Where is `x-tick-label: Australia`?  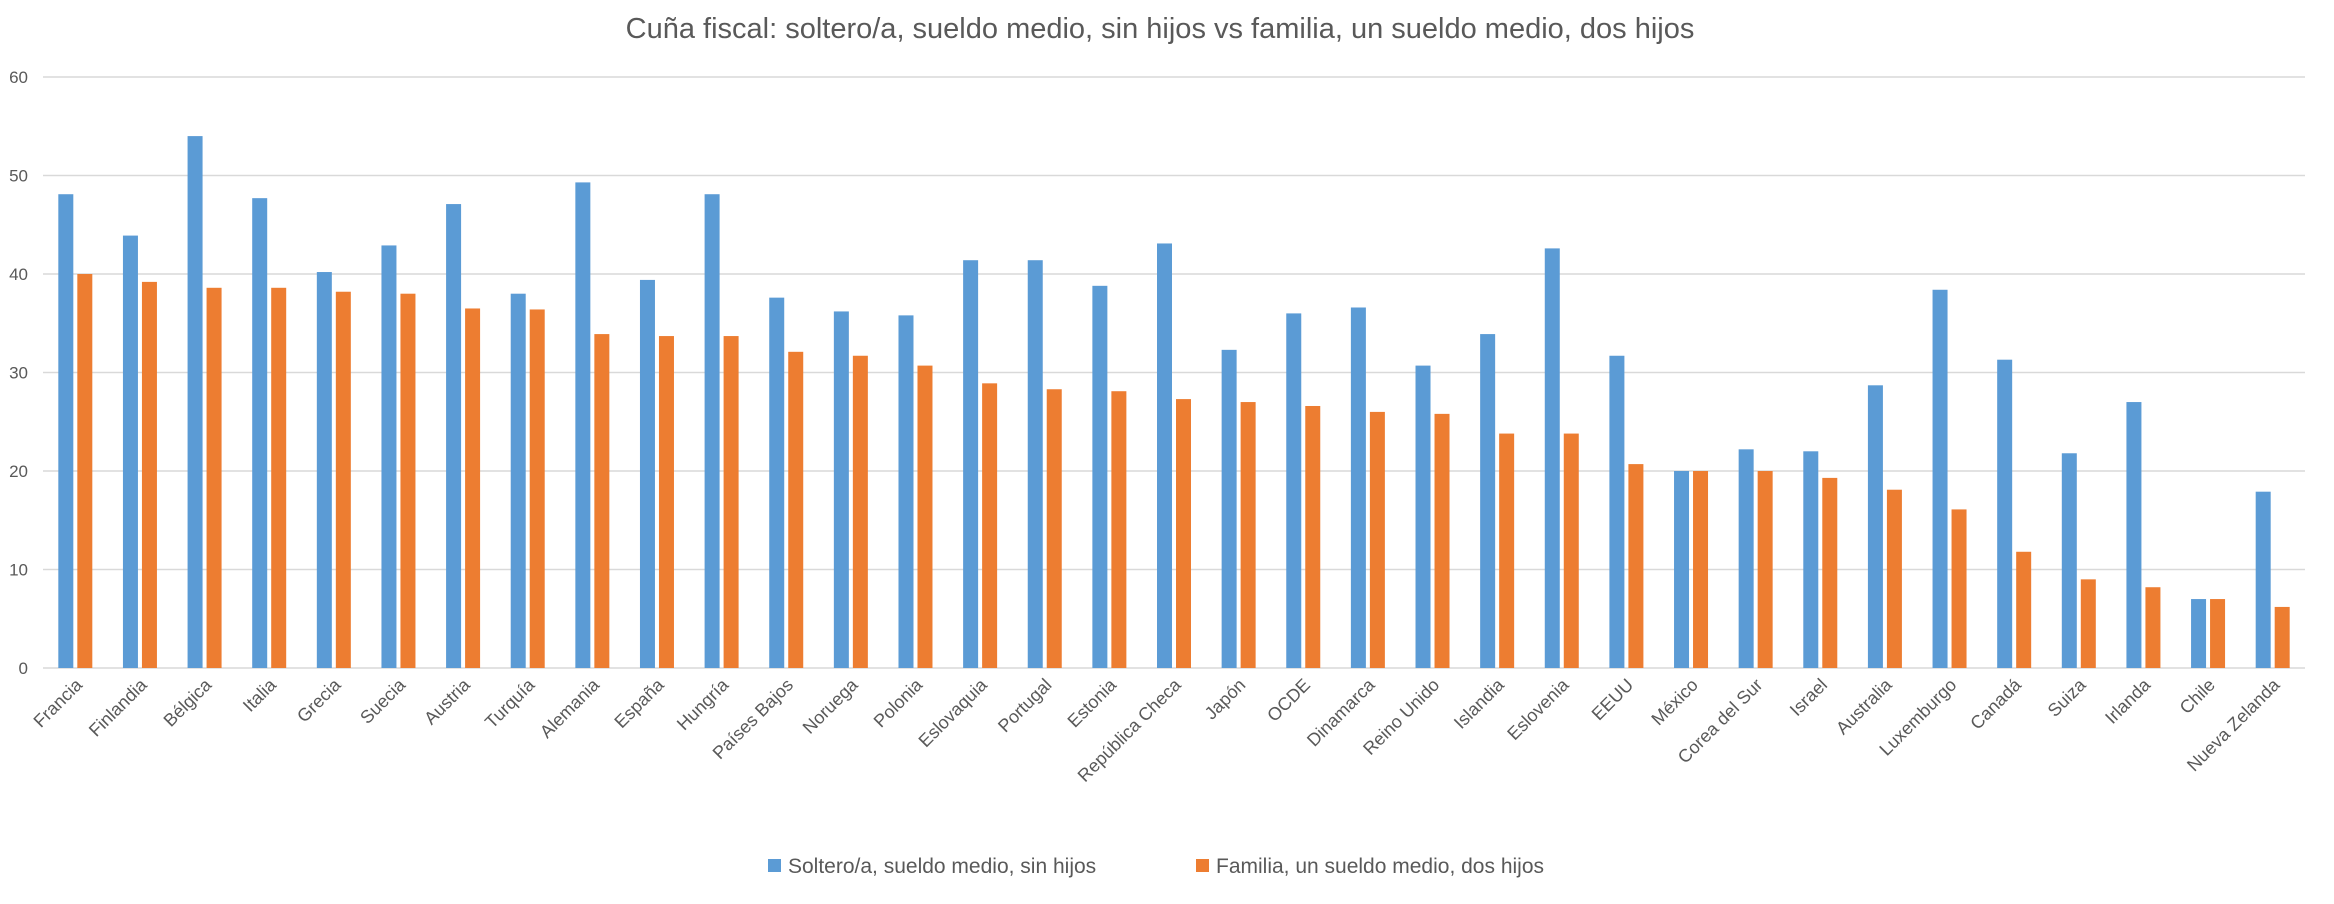
x-tick-label: Australia is located at coordinates (1864, 706).